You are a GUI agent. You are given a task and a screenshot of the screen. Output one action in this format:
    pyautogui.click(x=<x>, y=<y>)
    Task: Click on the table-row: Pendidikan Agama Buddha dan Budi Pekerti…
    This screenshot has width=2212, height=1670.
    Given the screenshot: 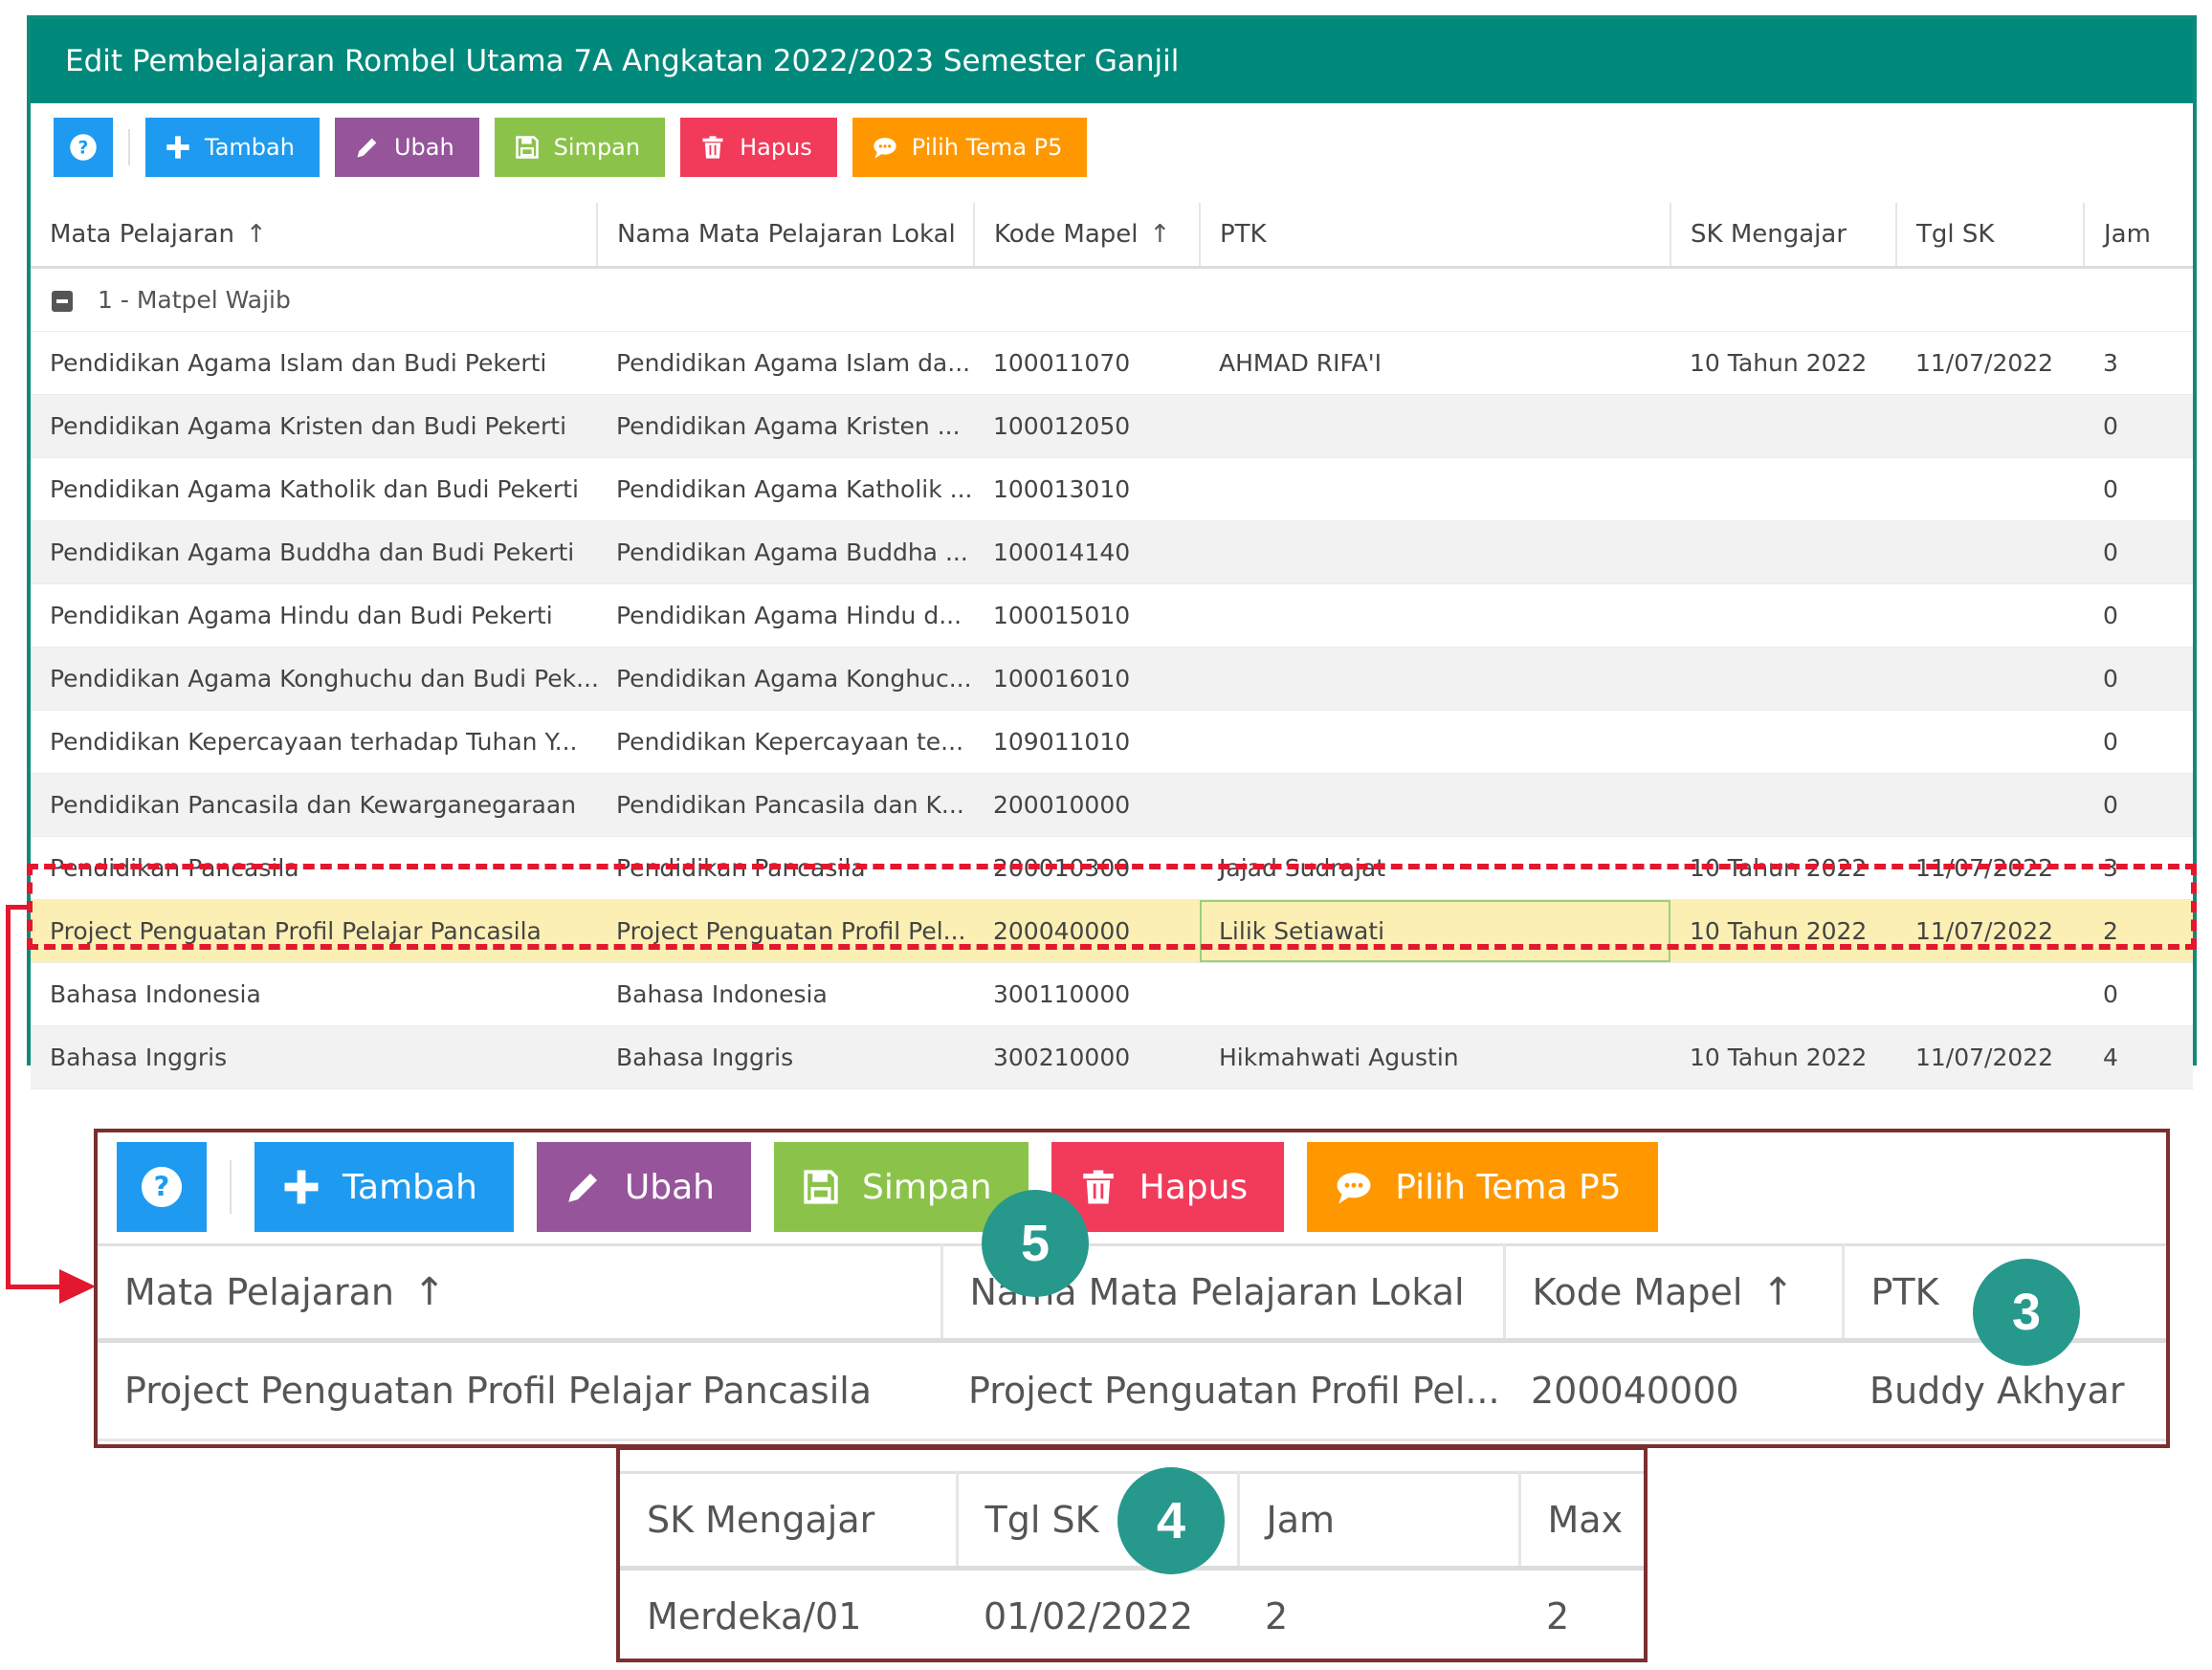 What is the action you would take?
    pyautogui.click(x=1112, y=552)
    